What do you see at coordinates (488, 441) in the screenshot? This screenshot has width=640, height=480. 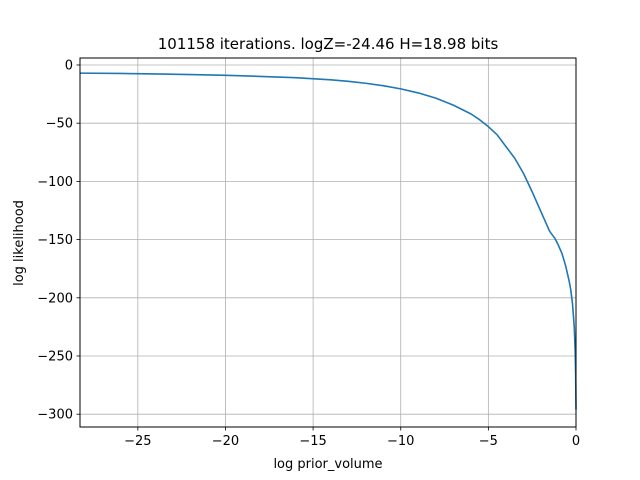 I see `x-tick-label: −5` at bounding box center [488, 441].